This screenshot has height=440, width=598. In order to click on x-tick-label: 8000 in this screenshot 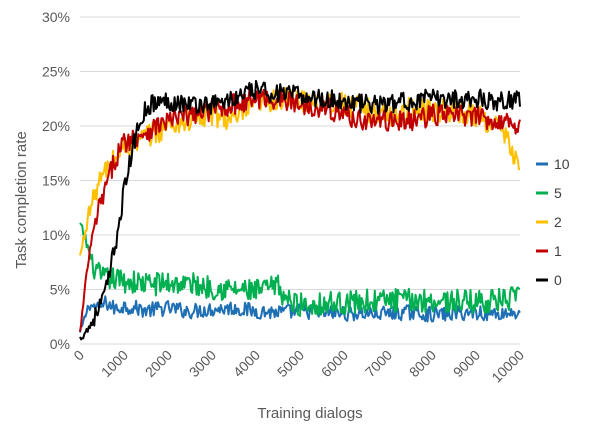, I will do `click(422, 363)`.